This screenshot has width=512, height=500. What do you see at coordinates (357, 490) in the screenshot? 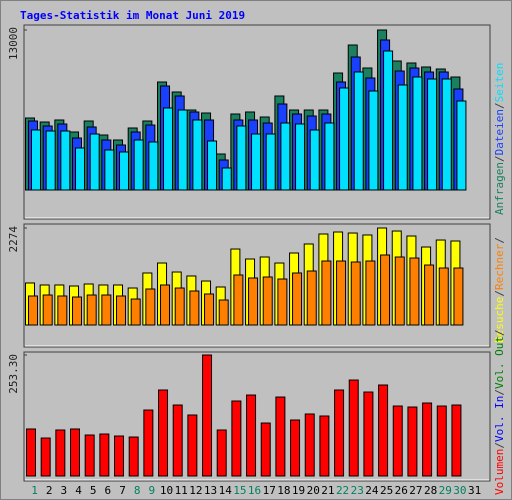
I see `x-tick-label: 23` at bounding box center [357, 490].